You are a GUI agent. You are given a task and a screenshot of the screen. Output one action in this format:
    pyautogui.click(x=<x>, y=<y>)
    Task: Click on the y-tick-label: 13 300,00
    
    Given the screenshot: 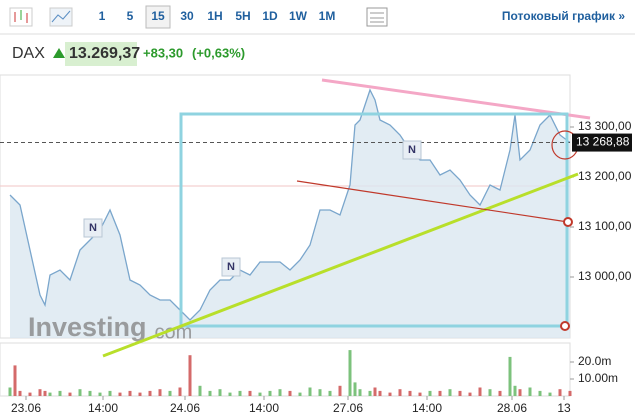 What is the action you would take?
    pyautogui.click(x=605, y=126)
    